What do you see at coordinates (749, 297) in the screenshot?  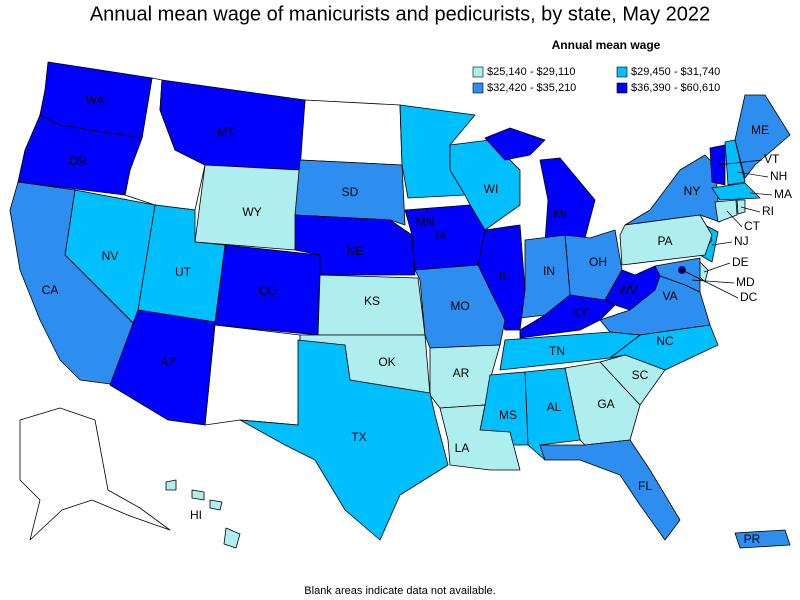 I see `state-label: DC` at bounding box center [749, 297].